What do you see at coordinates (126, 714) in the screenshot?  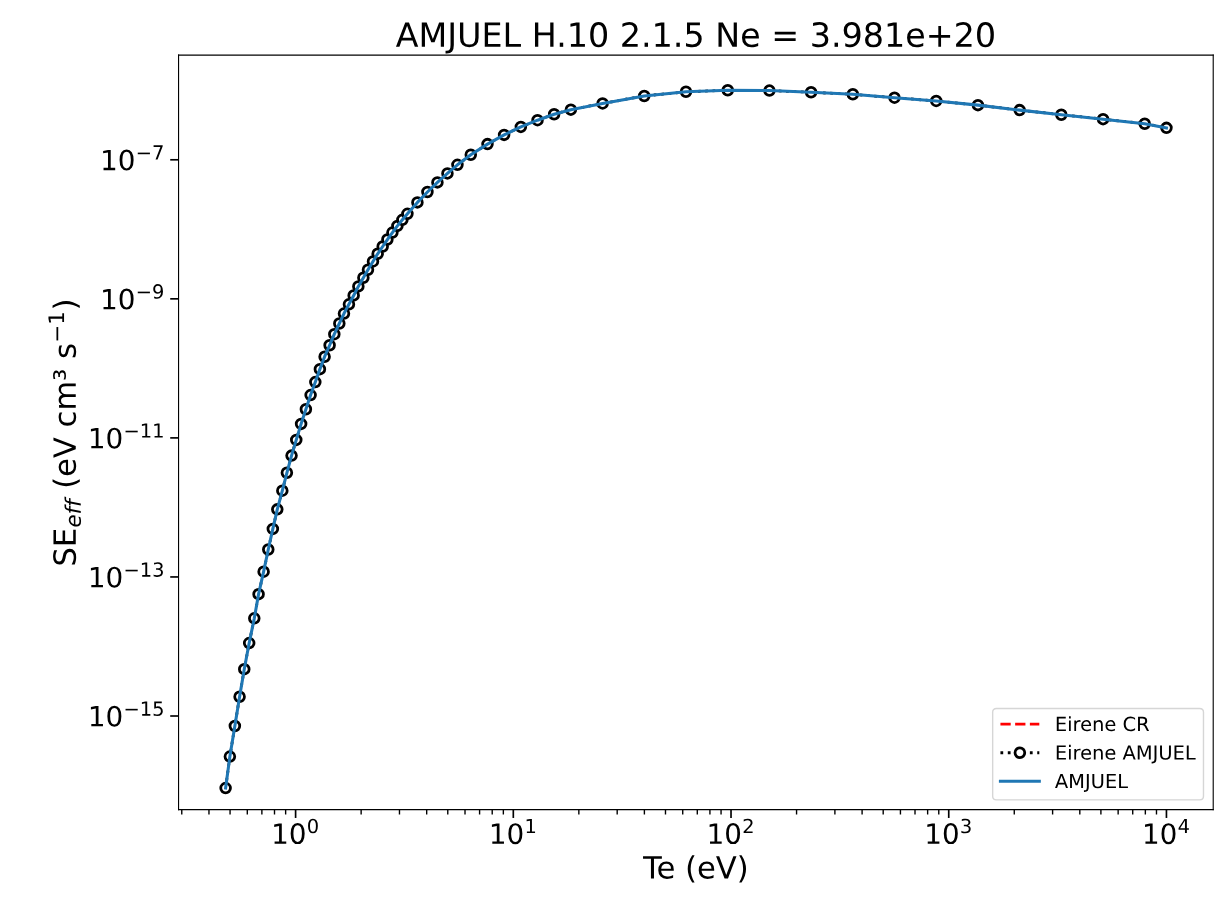 I see `y-tick-label: 10$^{−15}$` at bounding box center [126, 714].